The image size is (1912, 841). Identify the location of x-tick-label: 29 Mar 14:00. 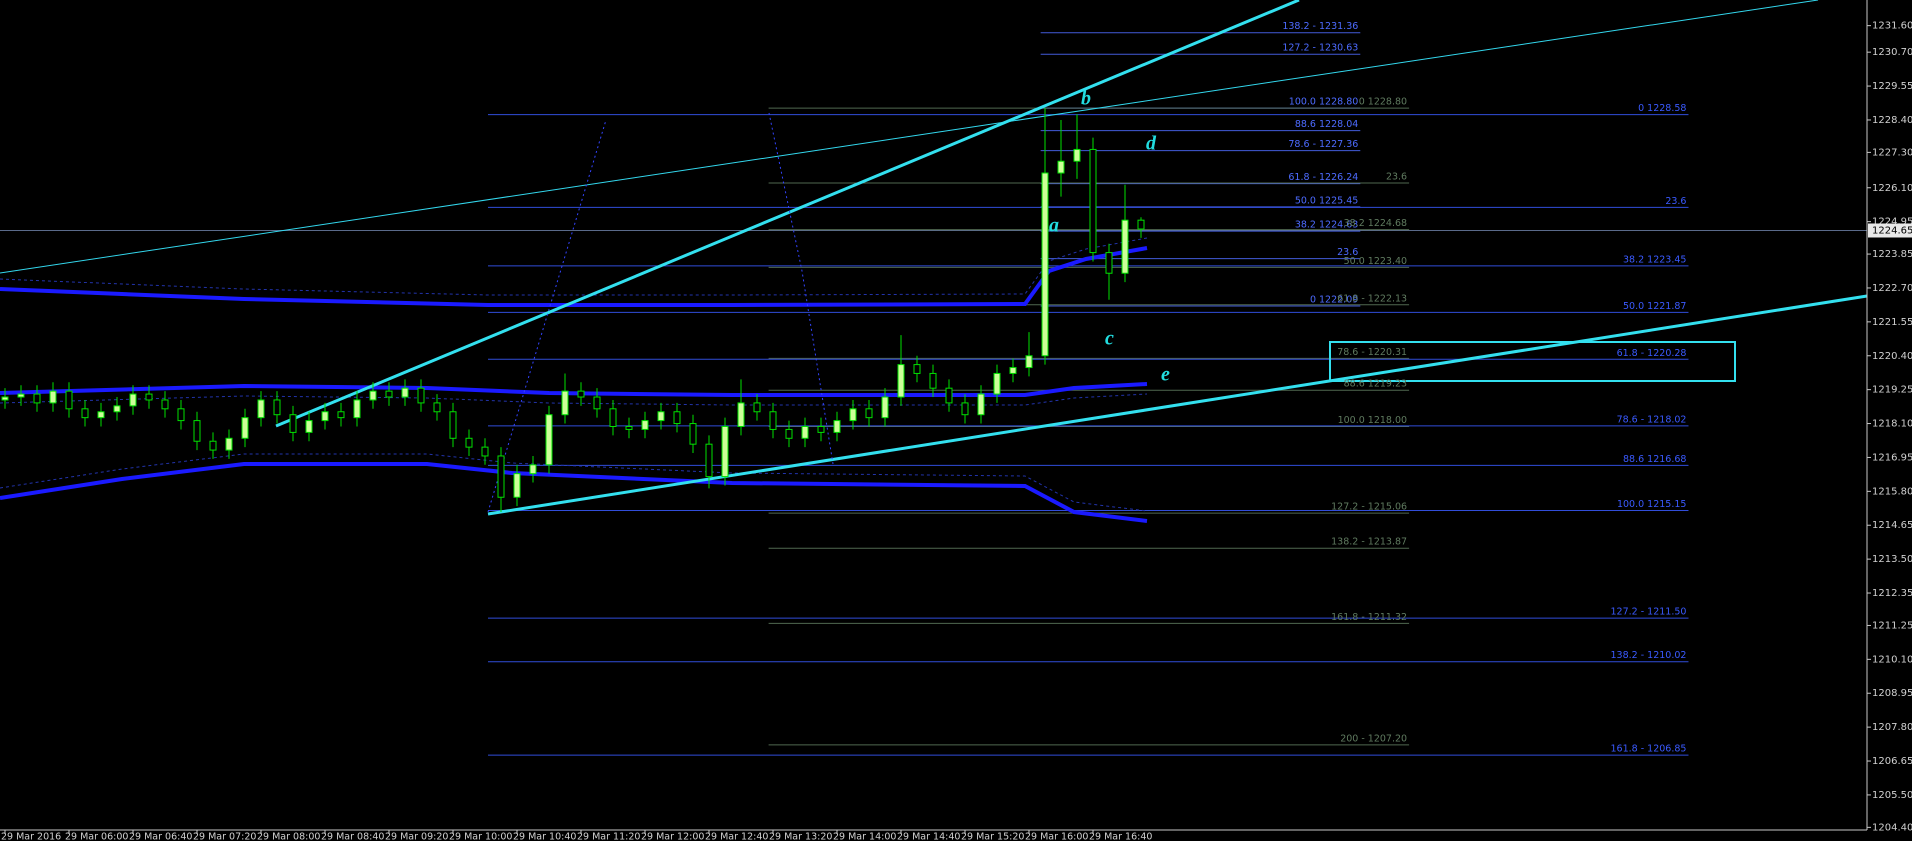
(864, 836).